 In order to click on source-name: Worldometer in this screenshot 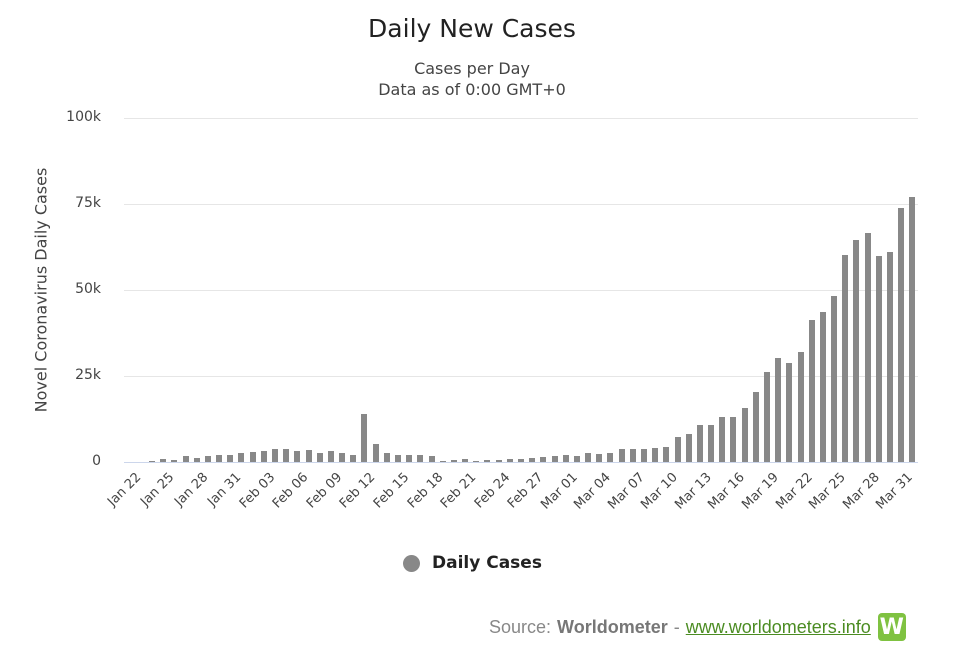, I will do `click(612, 626)`.